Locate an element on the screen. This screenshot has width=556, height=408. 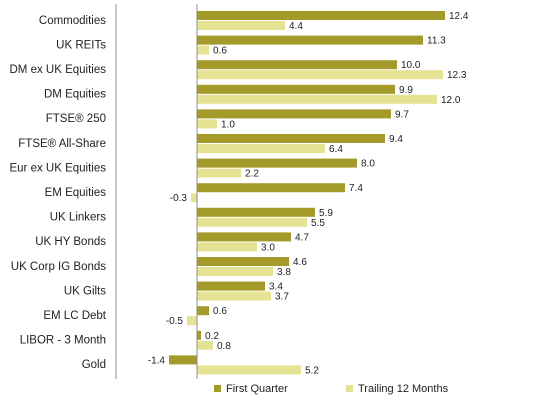
category-row: FTSE® All-Share 9.4 6.4 is located at coordinates (210, 144).